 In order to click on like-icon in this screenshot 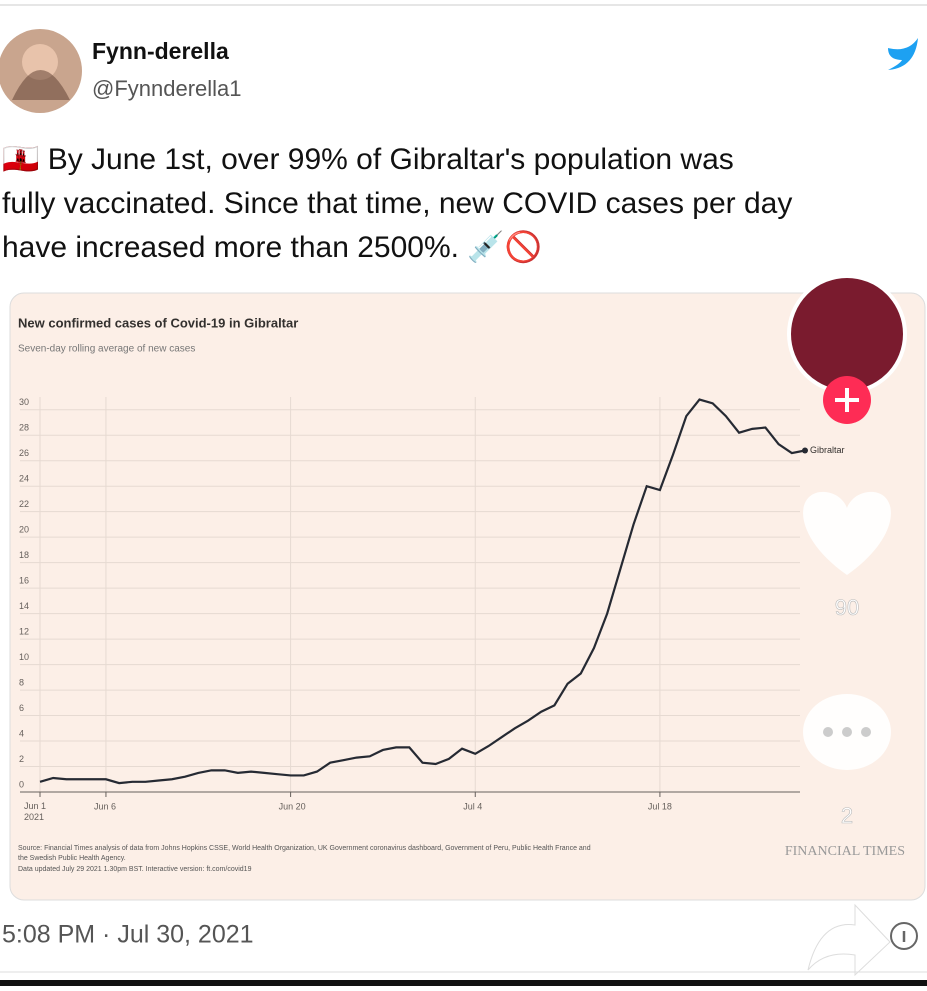, I will do `click(847, 533)`.